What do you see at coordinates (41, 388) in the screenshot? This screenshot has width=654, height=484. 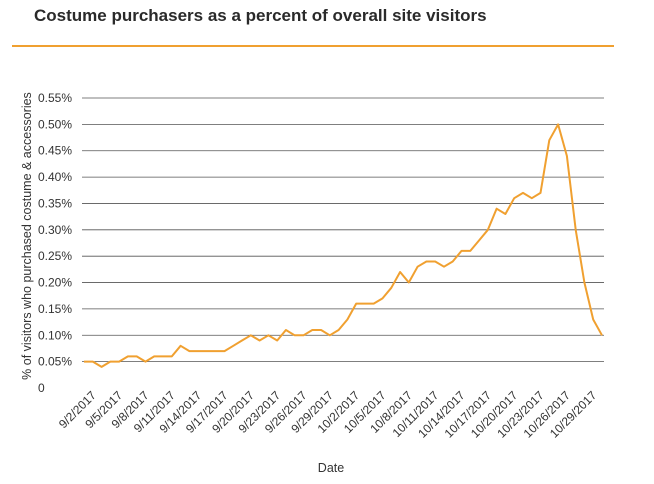 I see `y-tick-label: 0` at bounding box center [41, 388].